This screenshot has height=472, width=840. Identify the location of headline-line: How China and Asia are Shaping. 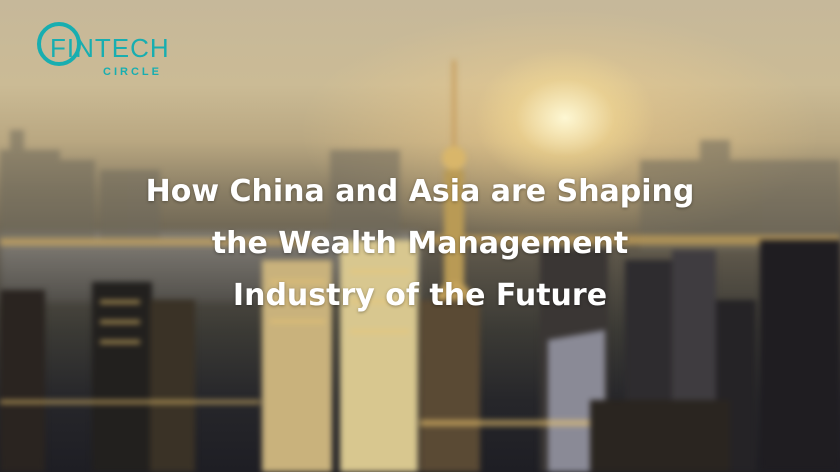
(420, 191).